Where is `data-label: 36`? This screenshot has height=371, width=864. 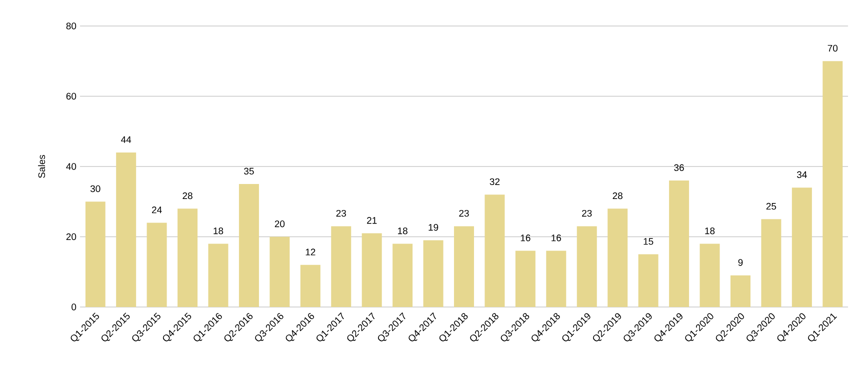
data-label: 36 is located at coordinates (679, 168).